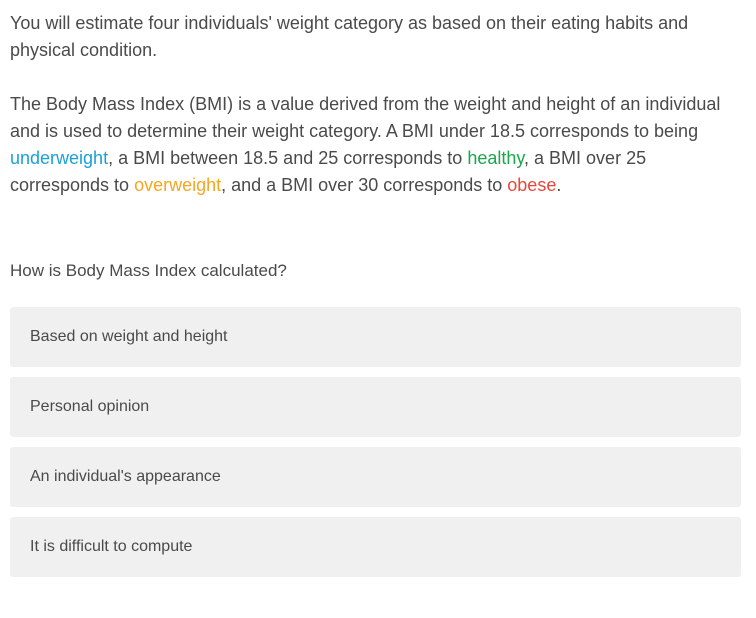 The image size is (756, 618). I want to click on obese-term: obese, so click(532, 185).